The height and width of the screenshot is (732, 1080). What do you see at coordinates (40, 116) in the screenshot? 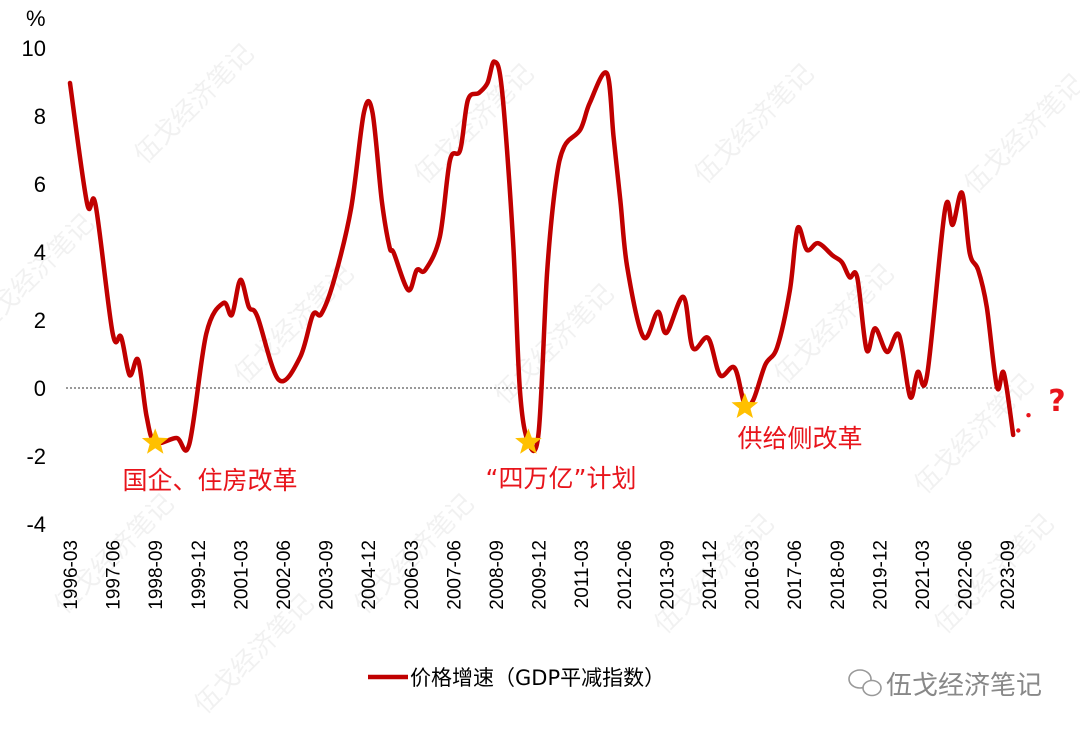
I see `y-tick-label: 8` at bounding box center [40, 116].